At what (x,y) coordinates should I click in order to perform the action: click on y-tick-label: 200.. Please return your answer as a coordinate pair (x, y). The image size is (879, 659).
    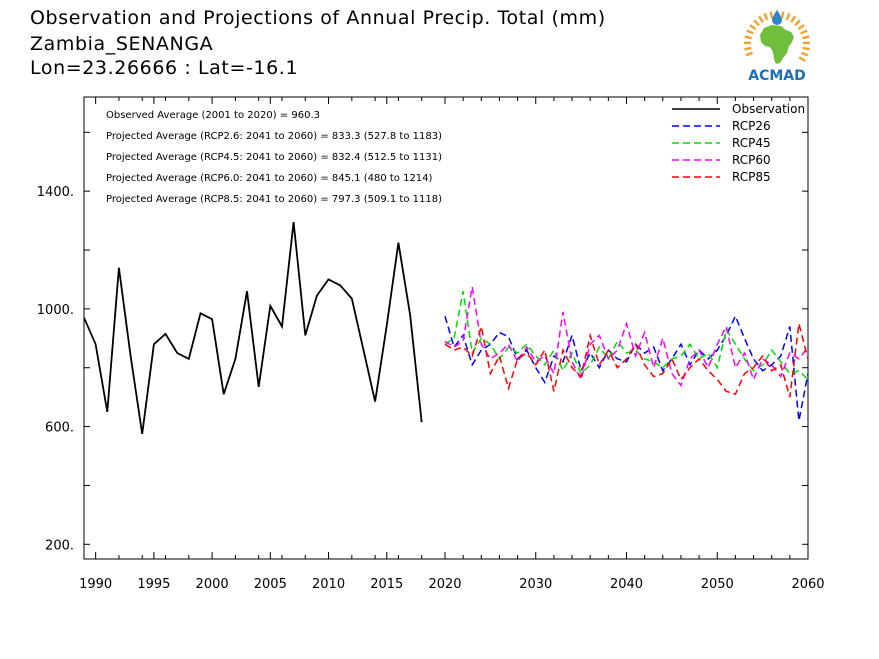
    Looking at the image, I should click on (59, 545).